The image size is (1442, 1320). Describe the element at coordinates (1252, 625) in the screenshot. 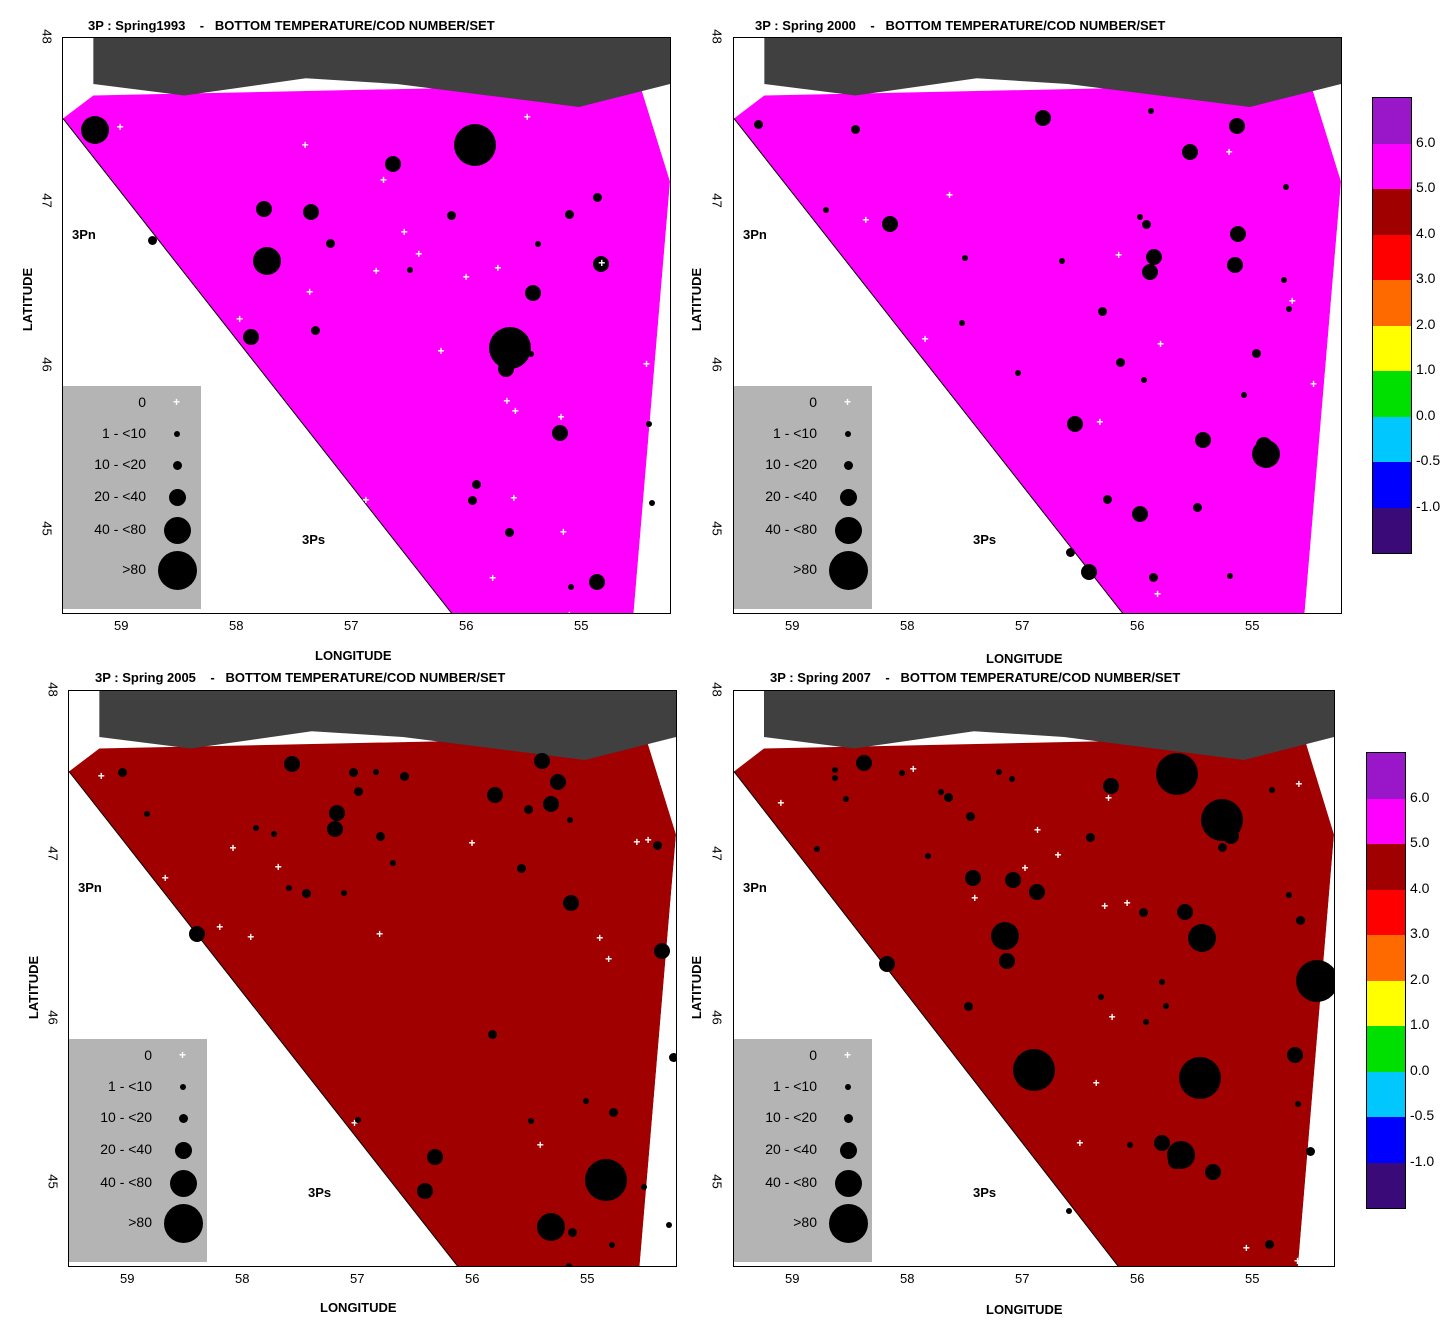

I see `x-tick-label: 55` at that location.